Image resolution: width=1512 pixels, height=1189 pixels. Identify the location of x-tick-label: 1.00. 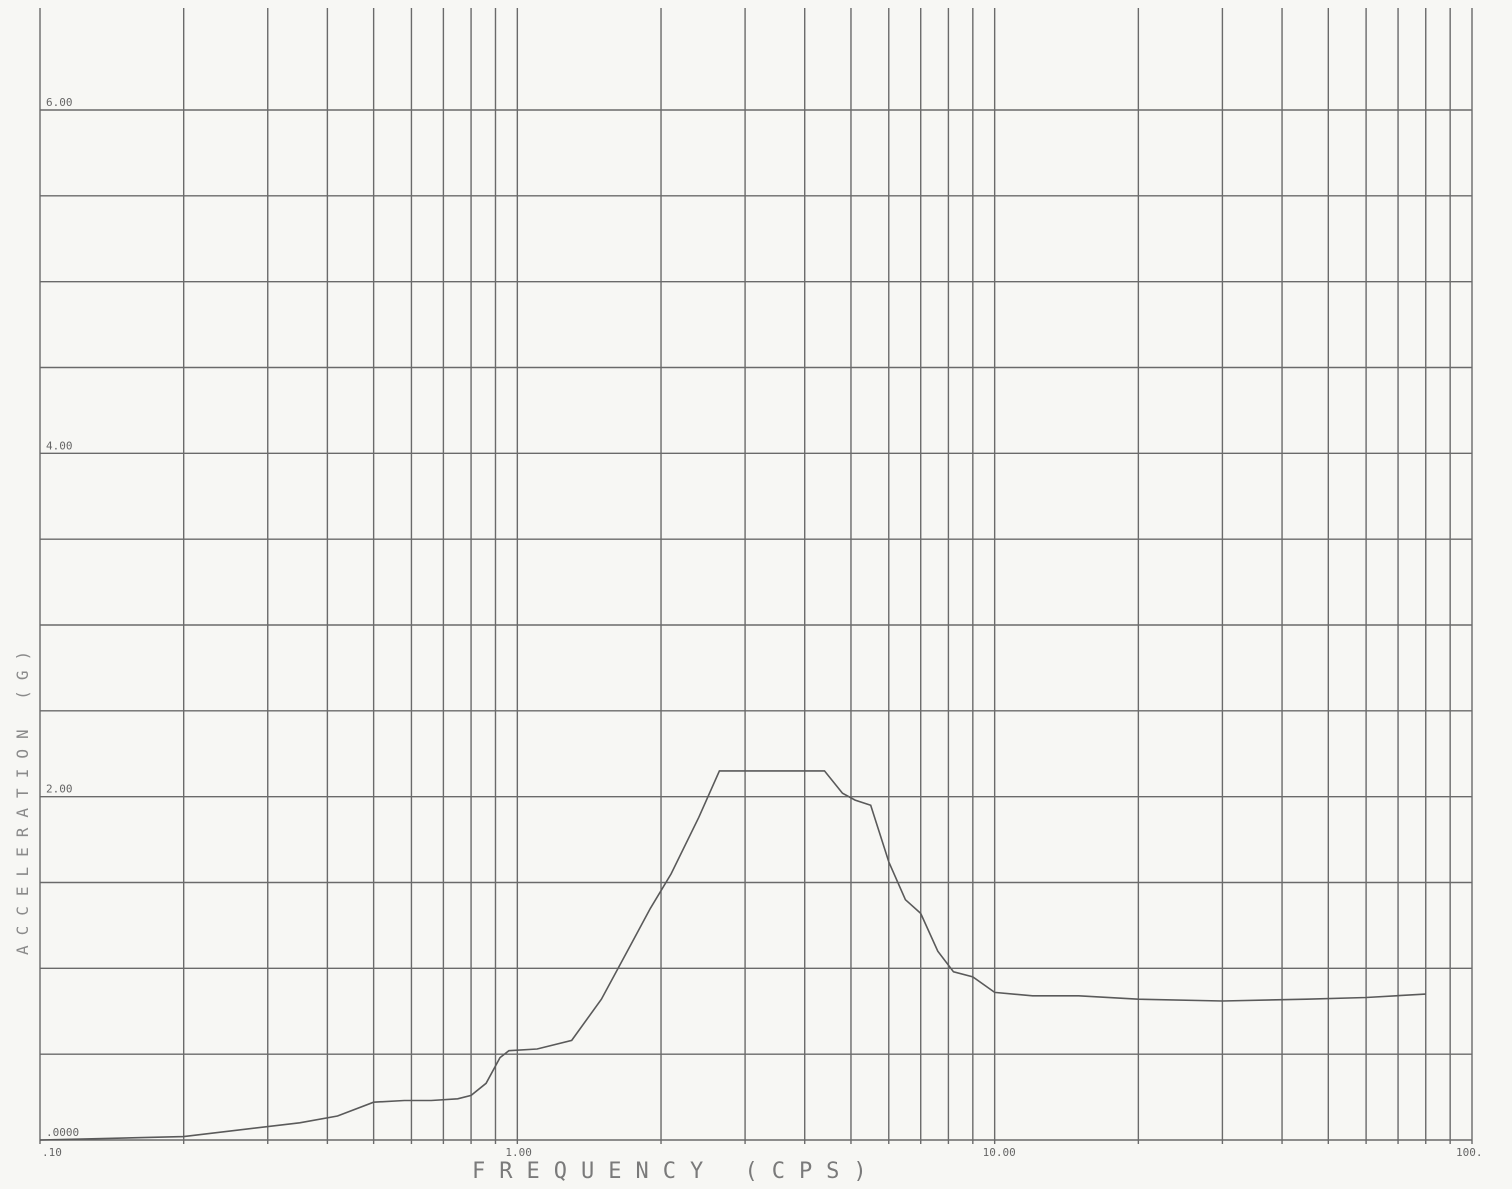
(518, 1152).